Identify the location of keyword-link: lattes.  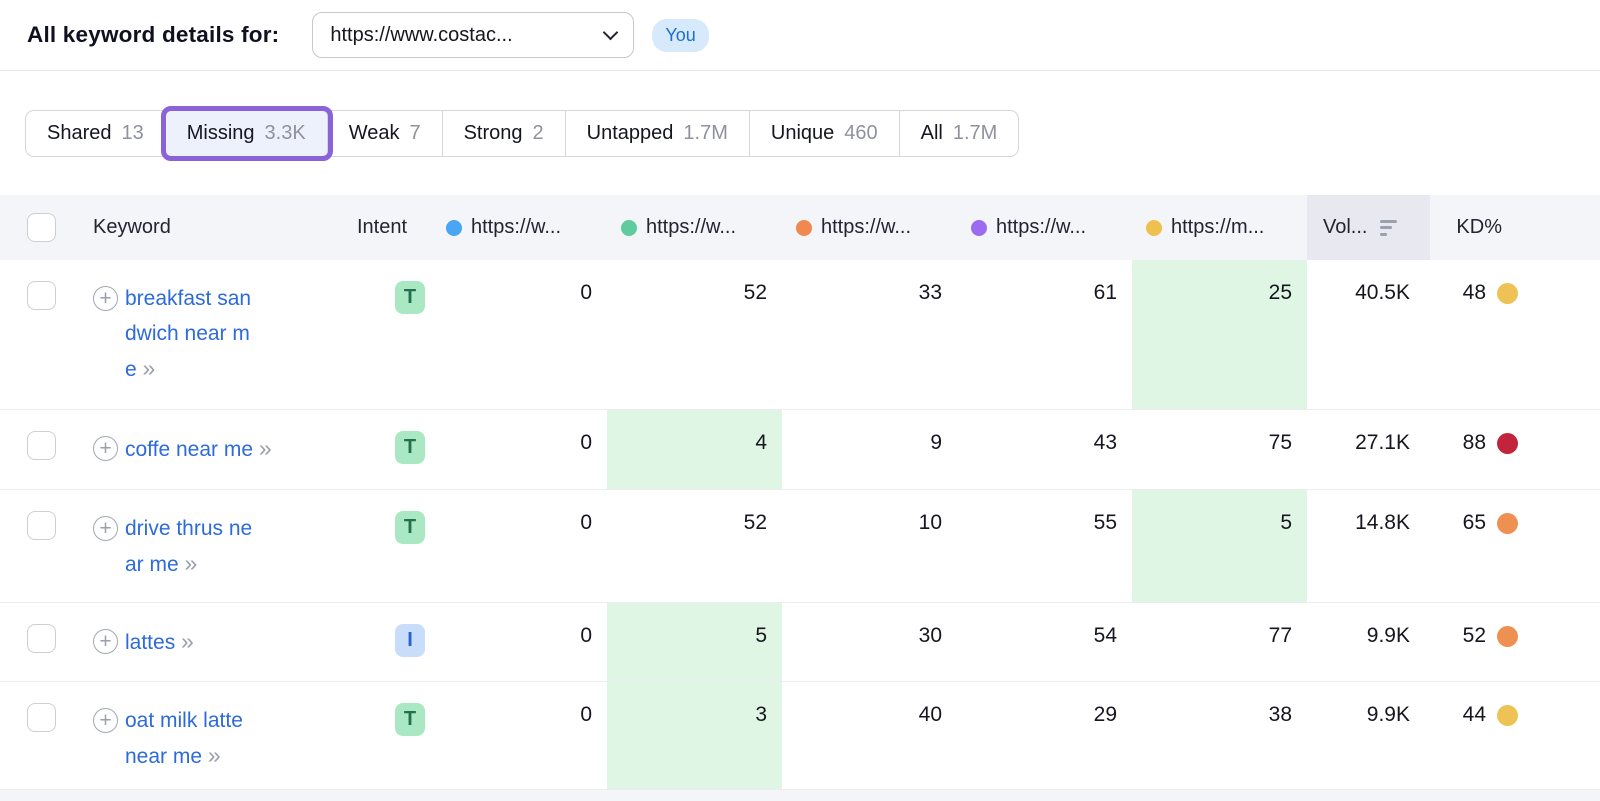
(150, 642).